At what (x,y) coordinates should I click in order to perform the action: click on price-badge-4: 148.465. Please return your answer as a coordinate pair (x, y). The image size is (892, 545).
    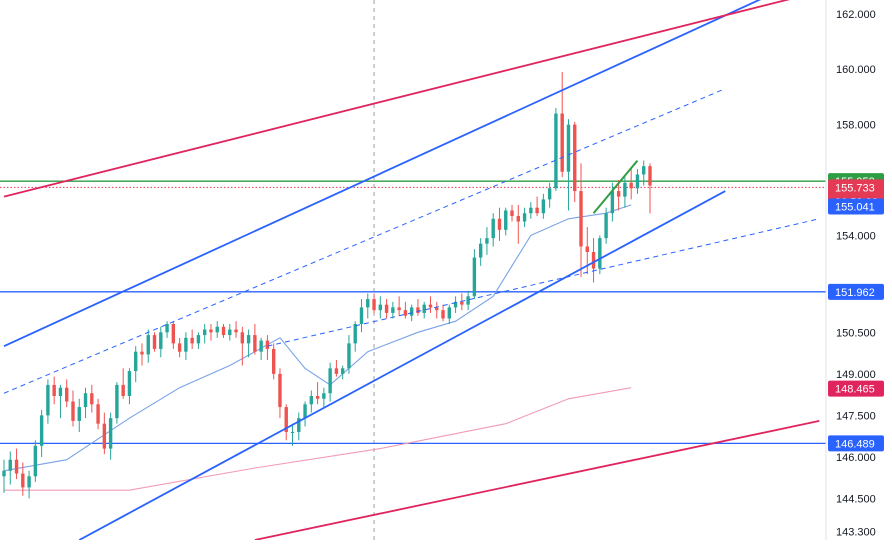
    Looking at the image, I should click on (856, 388).